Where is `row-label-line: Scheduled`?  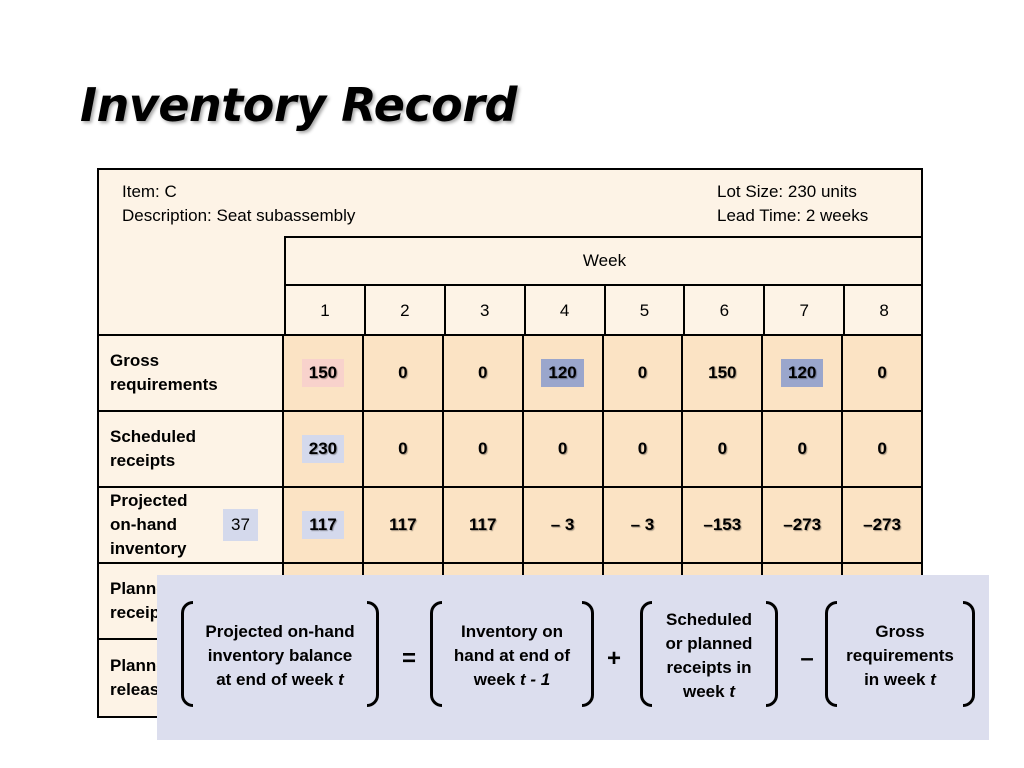
row-label-line: Scheduled is located at coordinates (153, 436).